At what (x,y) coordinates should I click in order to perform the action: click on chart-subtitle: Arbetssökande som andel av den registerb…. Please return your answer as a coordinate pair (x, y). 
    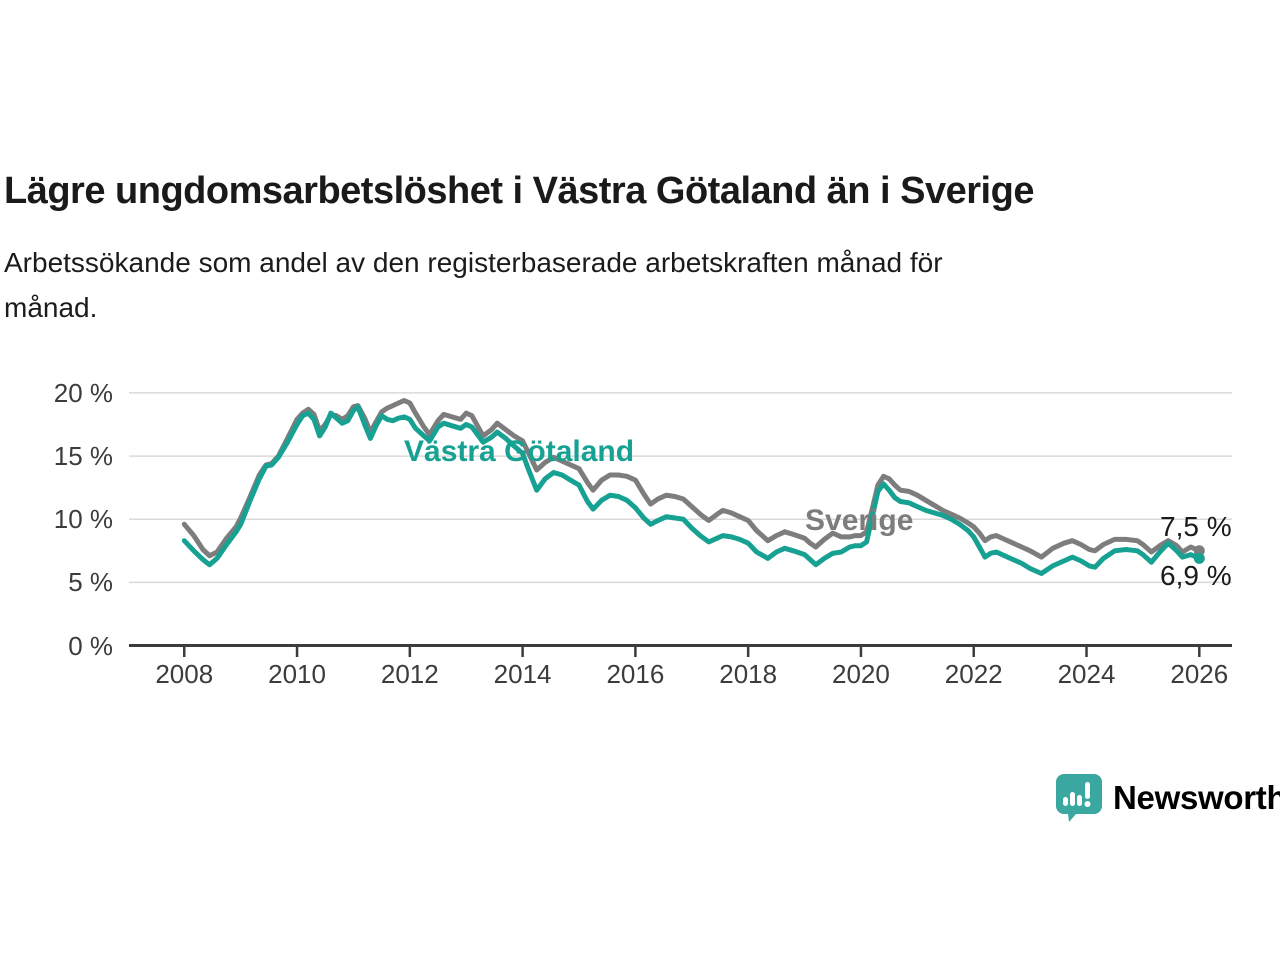
    Looking at the image, I should click on (619, 286).